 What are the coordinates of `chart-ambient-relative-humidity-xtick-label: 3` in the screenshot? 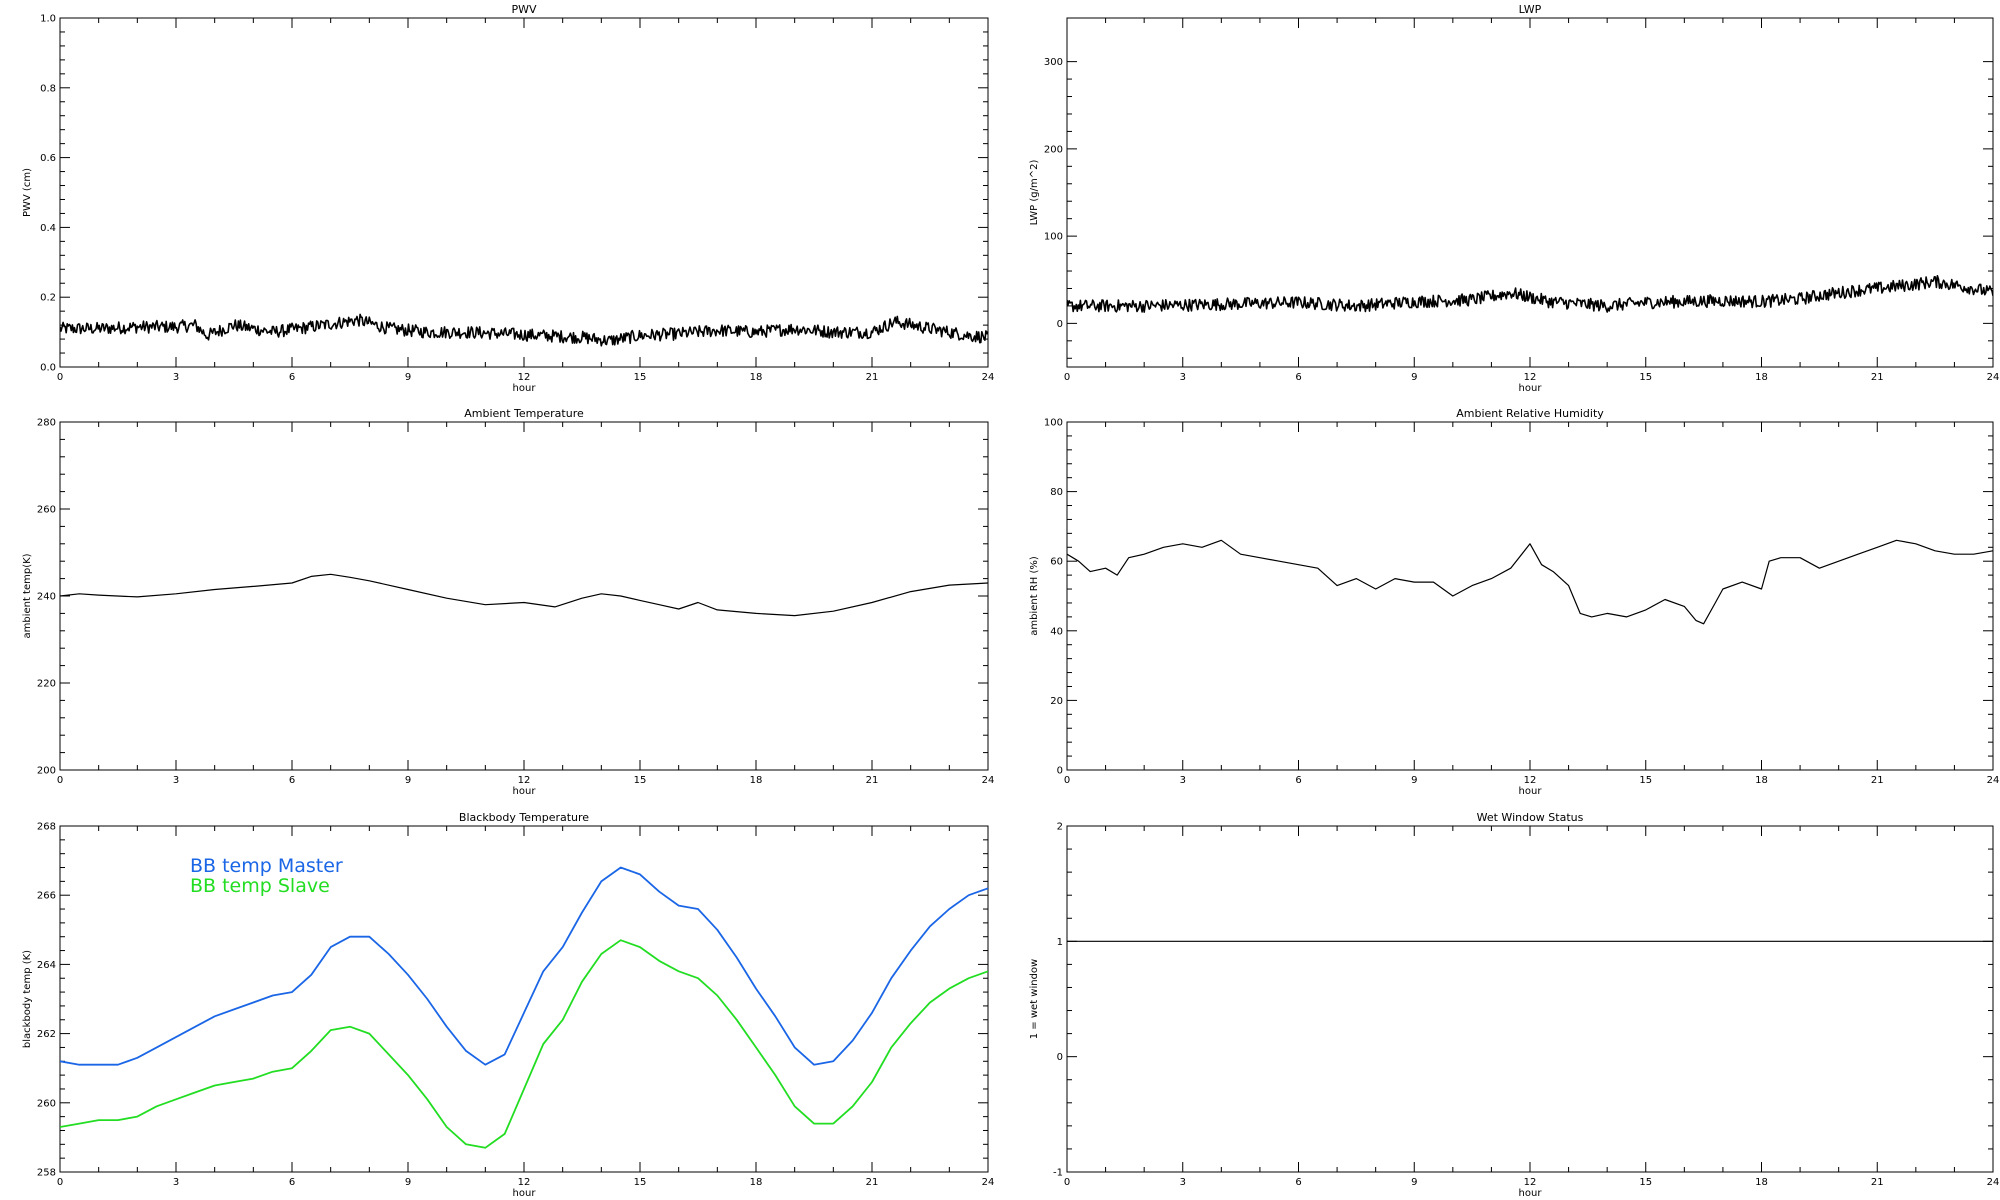 It's located at (1183, 780).